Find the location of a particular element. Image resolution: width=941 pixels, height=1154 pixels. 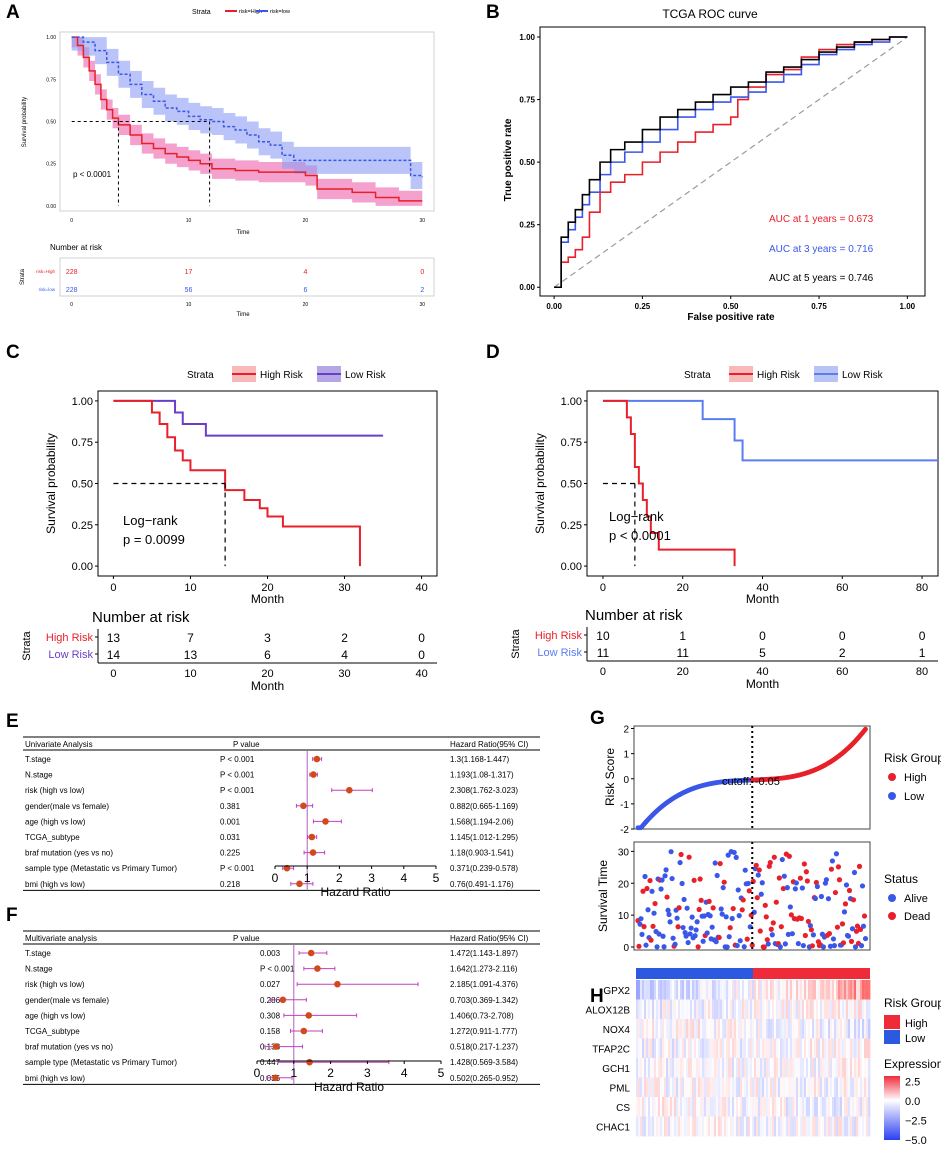

panel-c-risk-count: 0 is located at coordinates (421, 638).